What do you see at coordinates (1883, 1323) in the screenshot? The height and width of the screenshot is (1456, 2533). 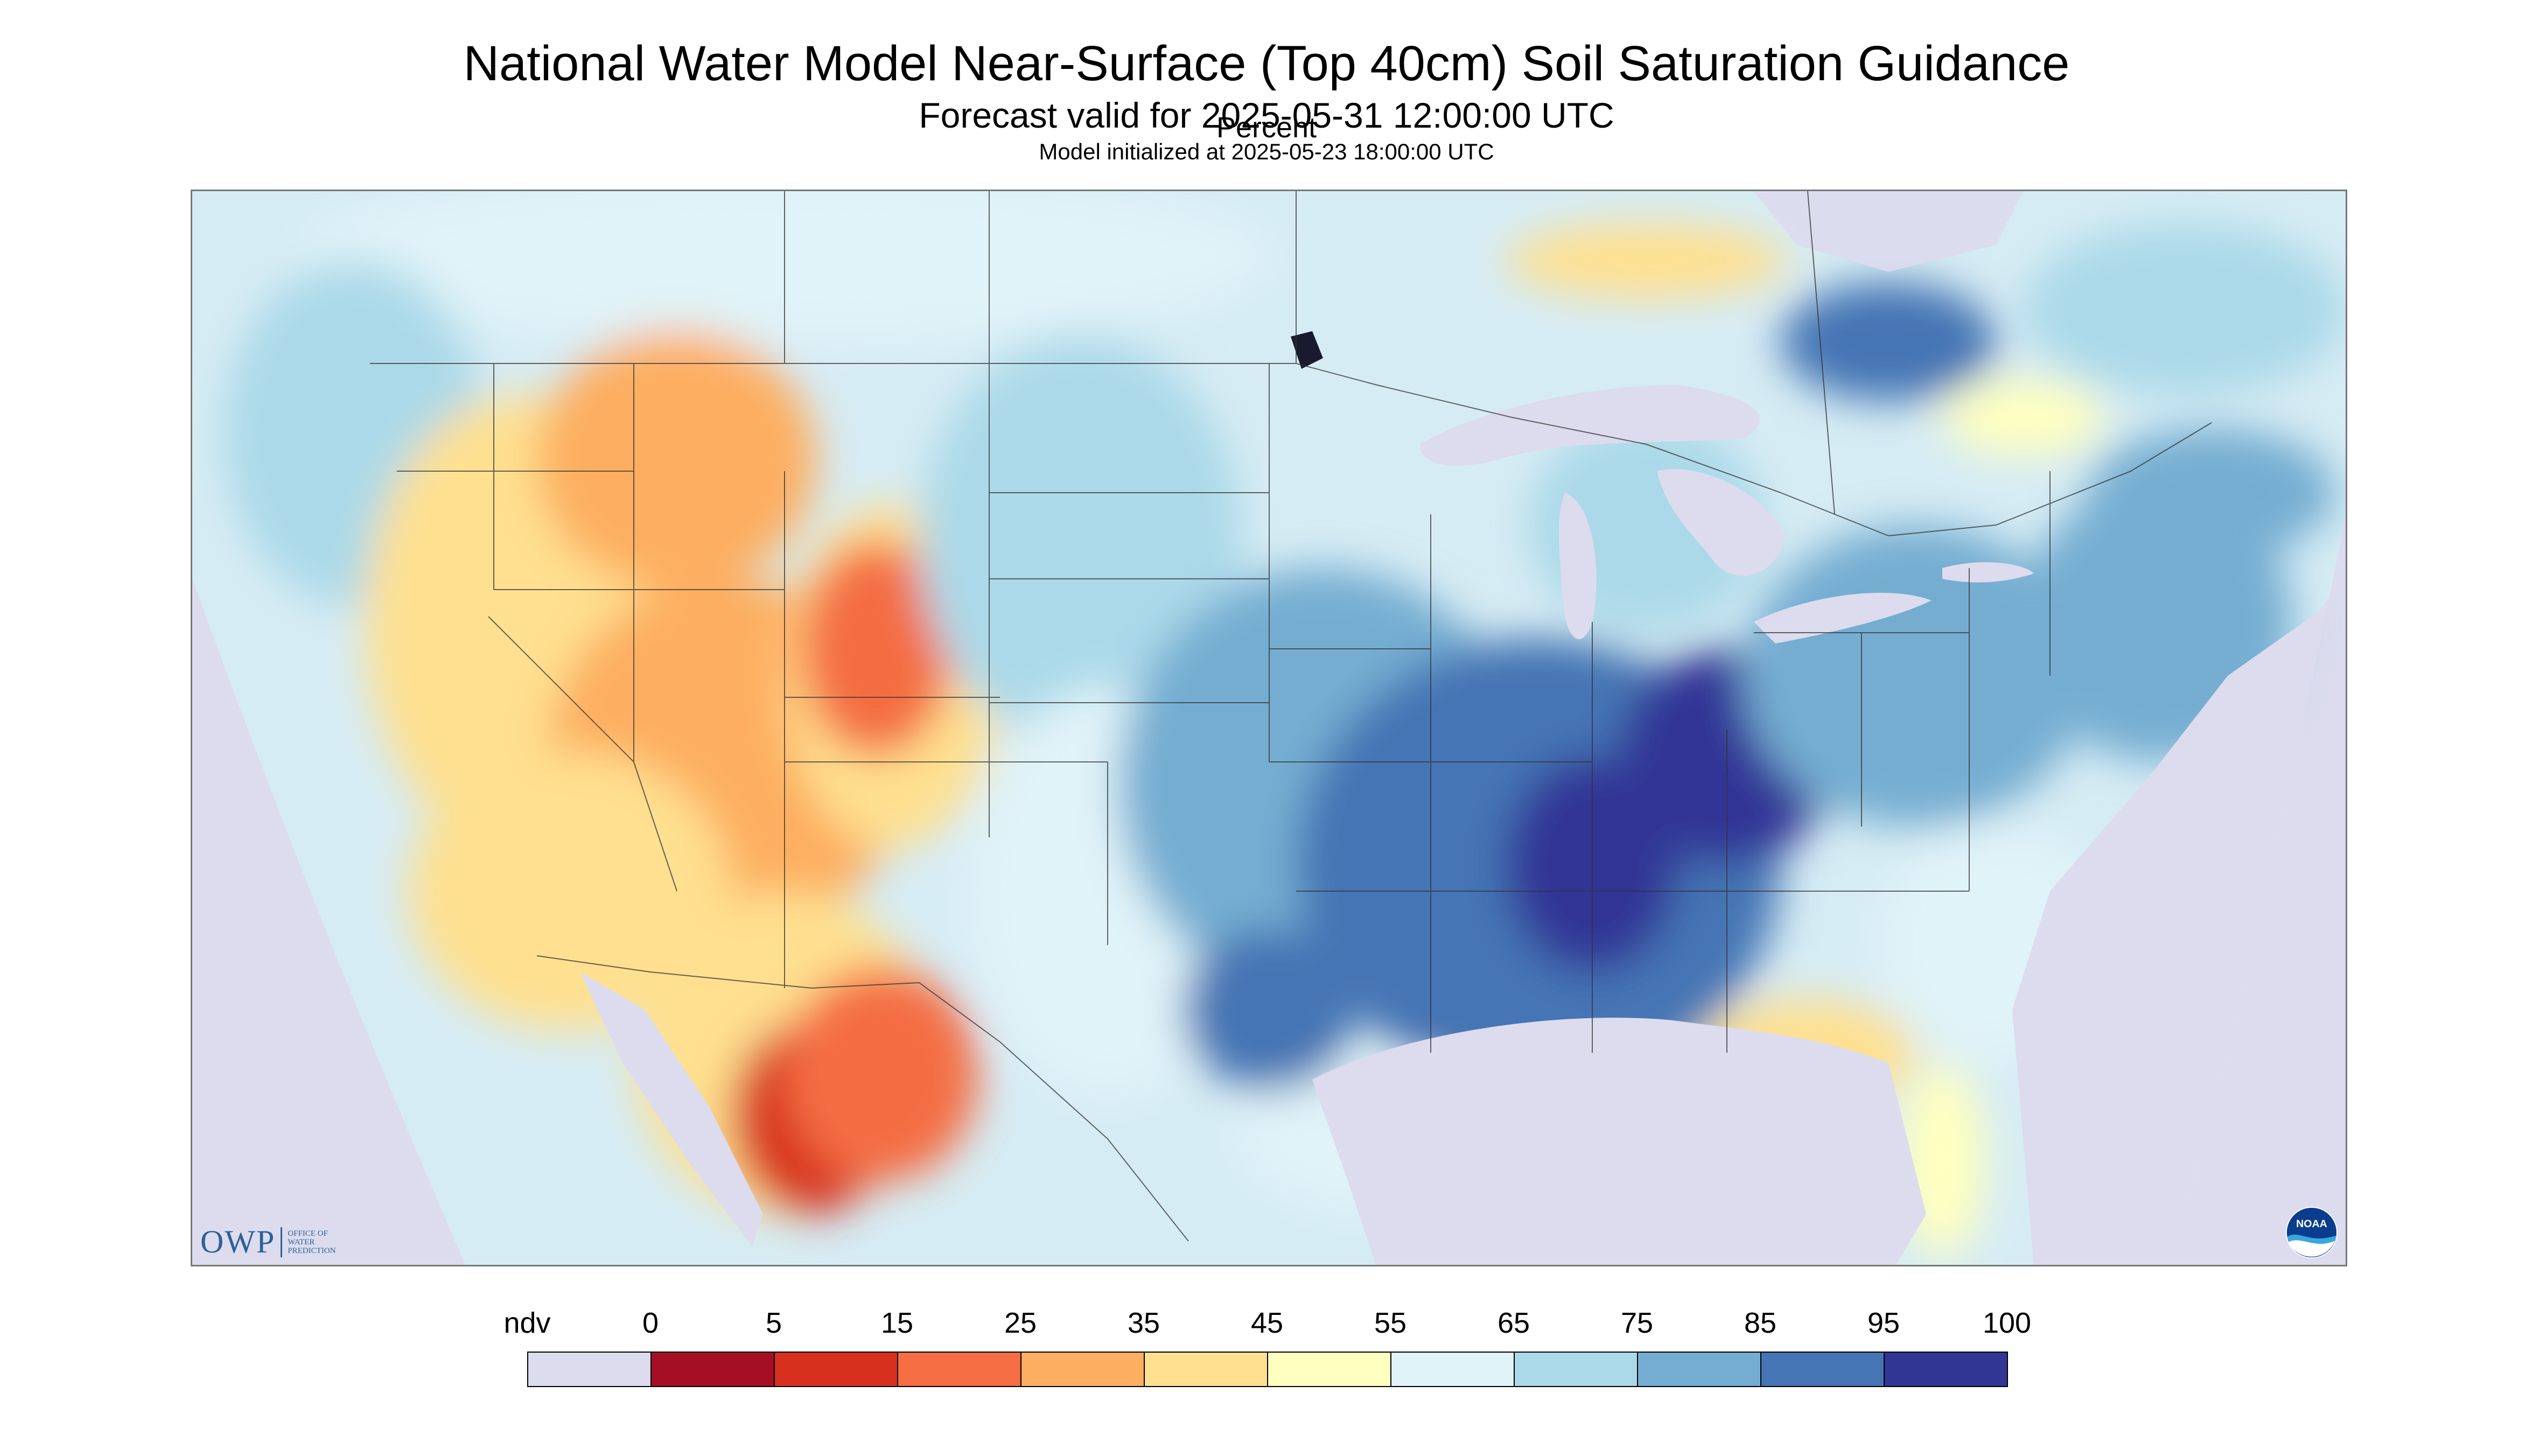 I see `legend-tick-label: 95` at bounding box center [1883, 1323].